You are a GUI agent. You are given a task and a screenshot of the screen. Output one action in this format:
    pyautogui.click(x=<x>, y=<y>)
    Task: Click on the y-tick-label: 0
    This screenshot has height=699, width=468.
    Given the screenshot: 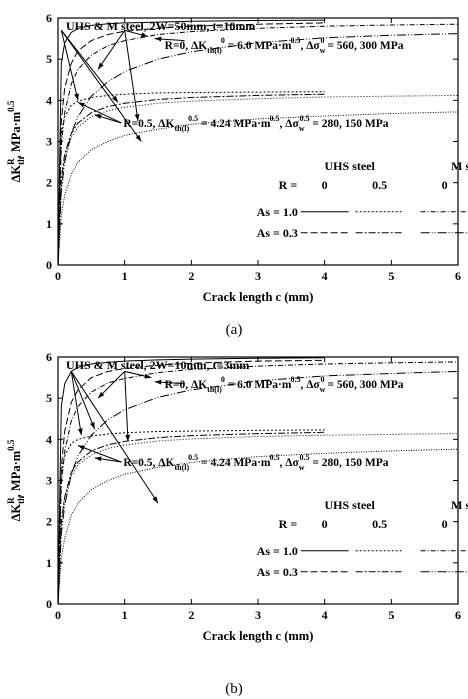 What is the action you would take?
    pyautogui.click(x=49, y=604)
    